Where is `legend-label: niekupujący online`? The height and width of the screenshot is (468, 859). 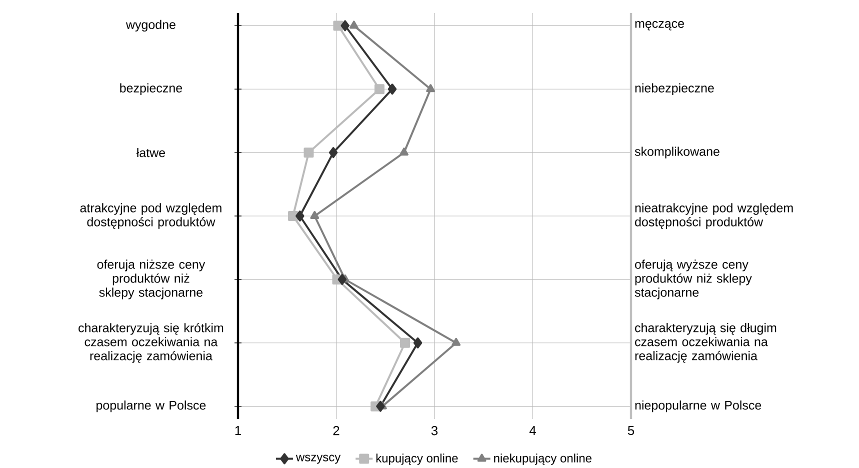 legend-label: niekupujący online is located at coordinates (543, 459).